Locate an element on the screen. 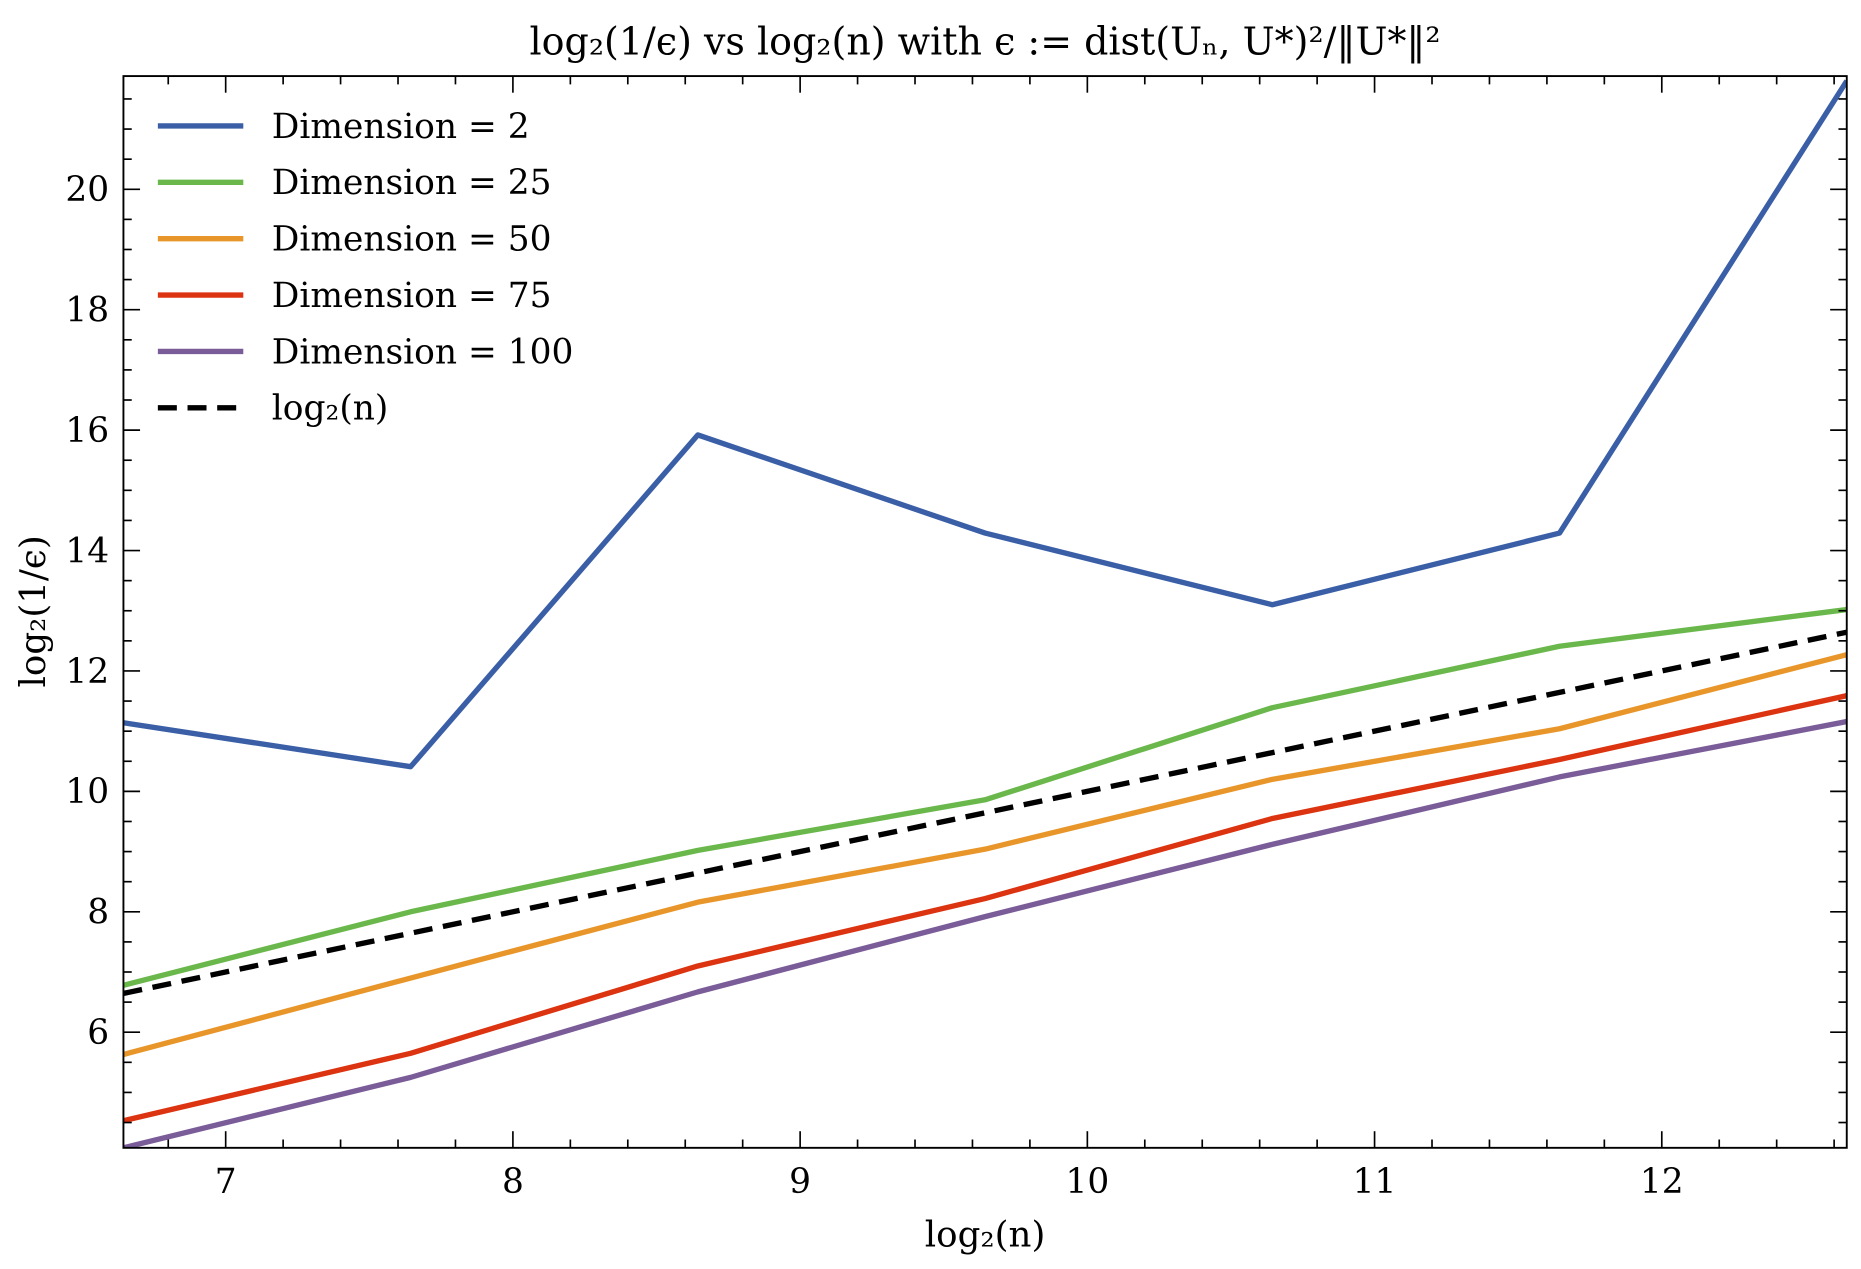  legend-label-3: Dimension = 75 is located at coordinates (412, 296).